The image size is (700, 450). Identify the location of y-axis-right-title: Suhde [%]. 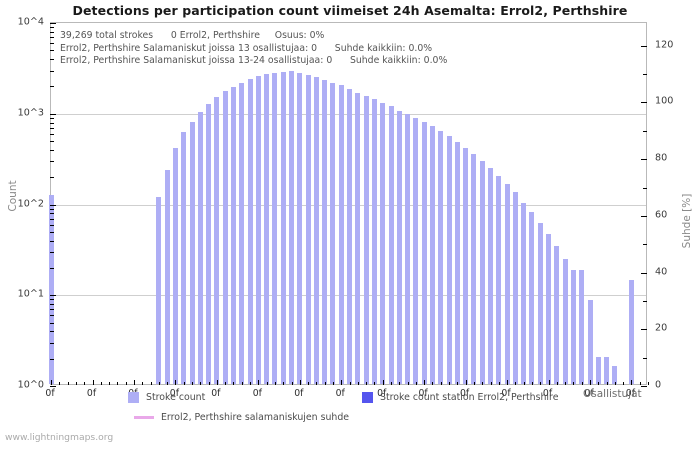
(687, 221).